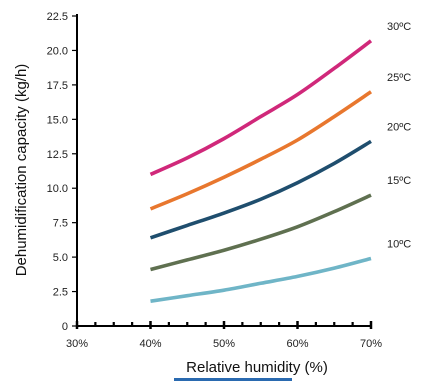 The image size is (433, 382). What do you see at coordinates (77, 344) in the screenshot?
I see `x-tick-label: 30%` at bounding box center [77, 344].